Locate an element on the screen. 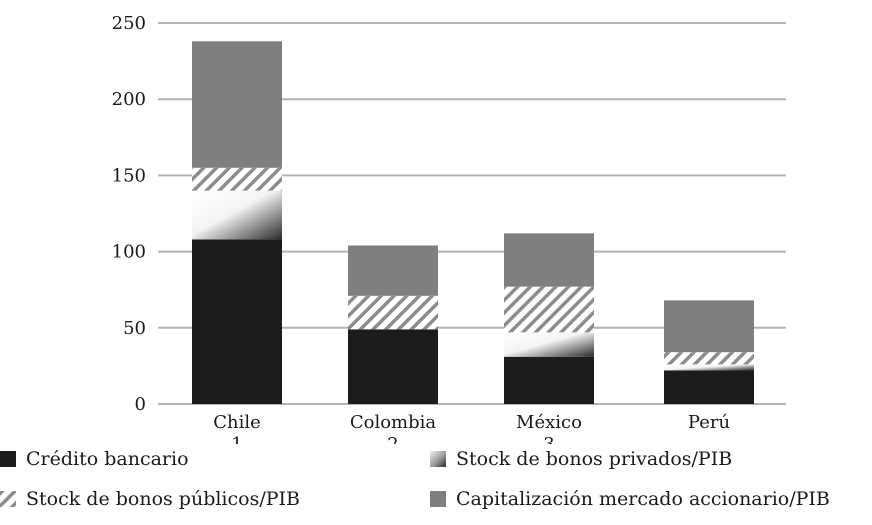 Image resolution: width=872 pixels, height=525 pixels. bar-mexico-bonos-privados is located at coordinates (549, 344).